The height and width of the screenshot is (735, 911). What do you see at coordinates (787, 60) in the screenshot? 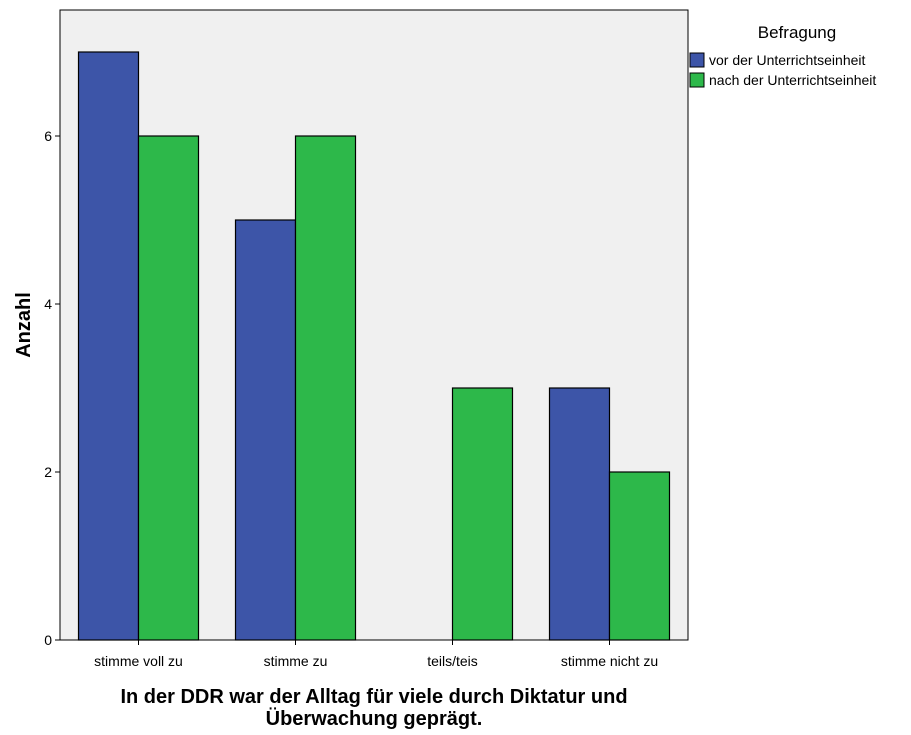
I see `legend-label-vor: vor der Unterrichtseinheit` at bounding box center [787, 60].